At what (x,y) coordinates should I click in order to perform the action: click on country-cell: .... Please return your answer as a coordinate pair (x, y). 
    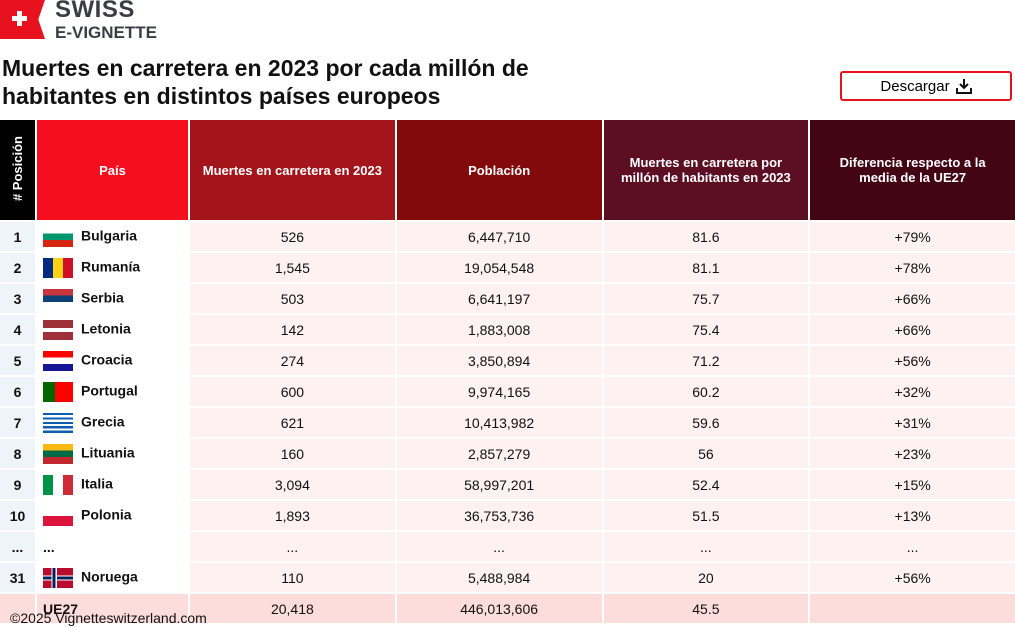
    Looking at the image, I should click on (112, 546).